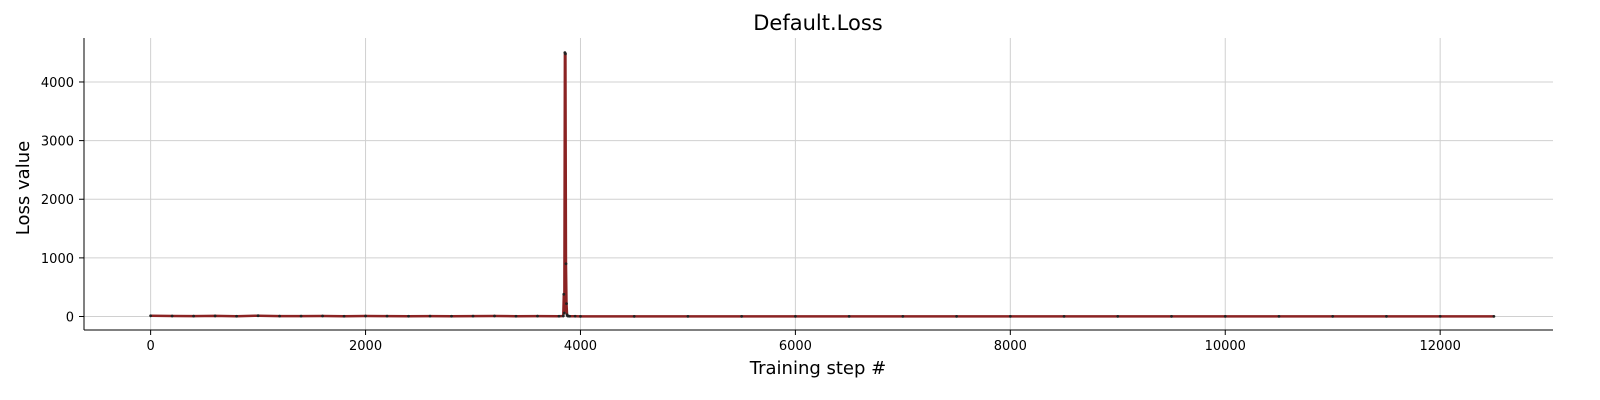 This screenshot has height=400, width=1600. I want to click on x-tick-label: 0, so click(150, 346).